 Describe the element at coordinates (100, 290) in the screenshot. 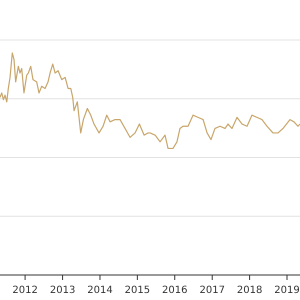

I see `x-tick-label: 2014` at that location.